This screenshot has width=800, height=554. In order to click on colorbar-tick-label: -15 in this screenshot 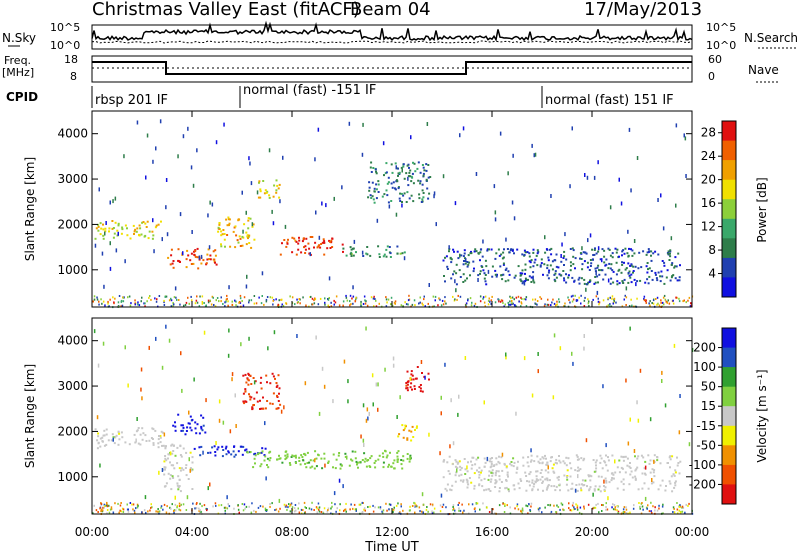, I will do `click(706, 426)`.